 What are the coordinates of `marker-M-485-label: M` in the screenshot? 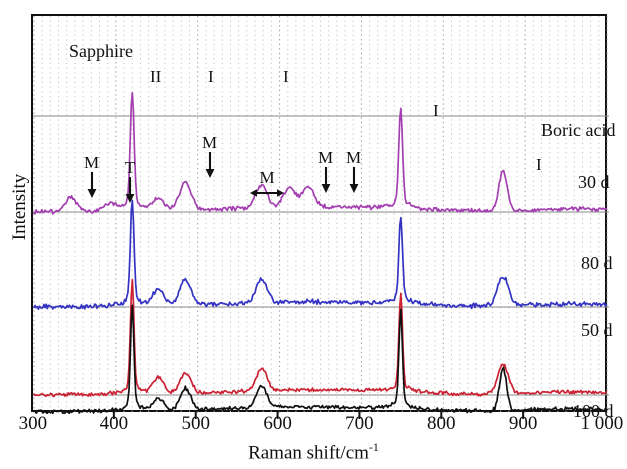 It's located at (210, 142).